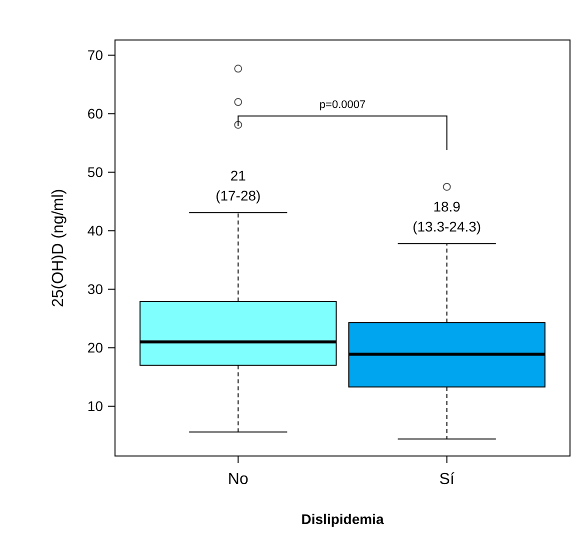 The height and width of the screenshot is (537, 587). What do you see at coordinates (447, 216) in the screenshot?
I see `annotation: 18.9 (13.3-24.3)` at bounding box center [447, 216].